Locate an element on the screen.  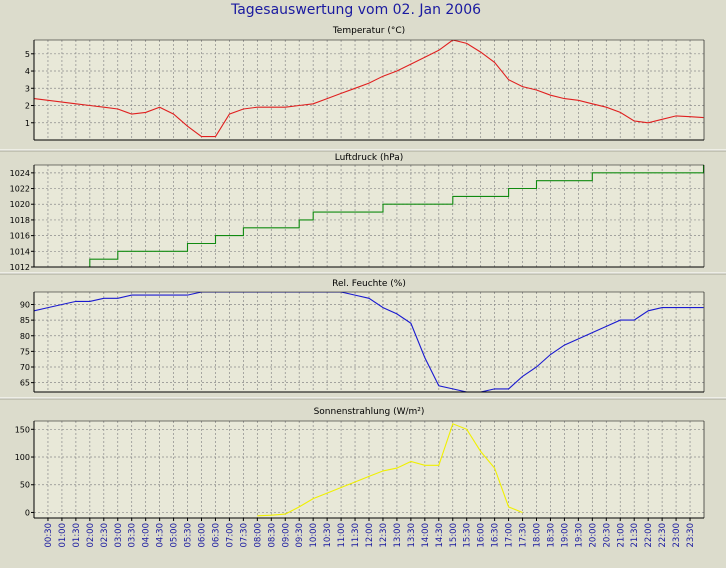
x-tick-label: 19:00 is located at coordinates (565, 535).